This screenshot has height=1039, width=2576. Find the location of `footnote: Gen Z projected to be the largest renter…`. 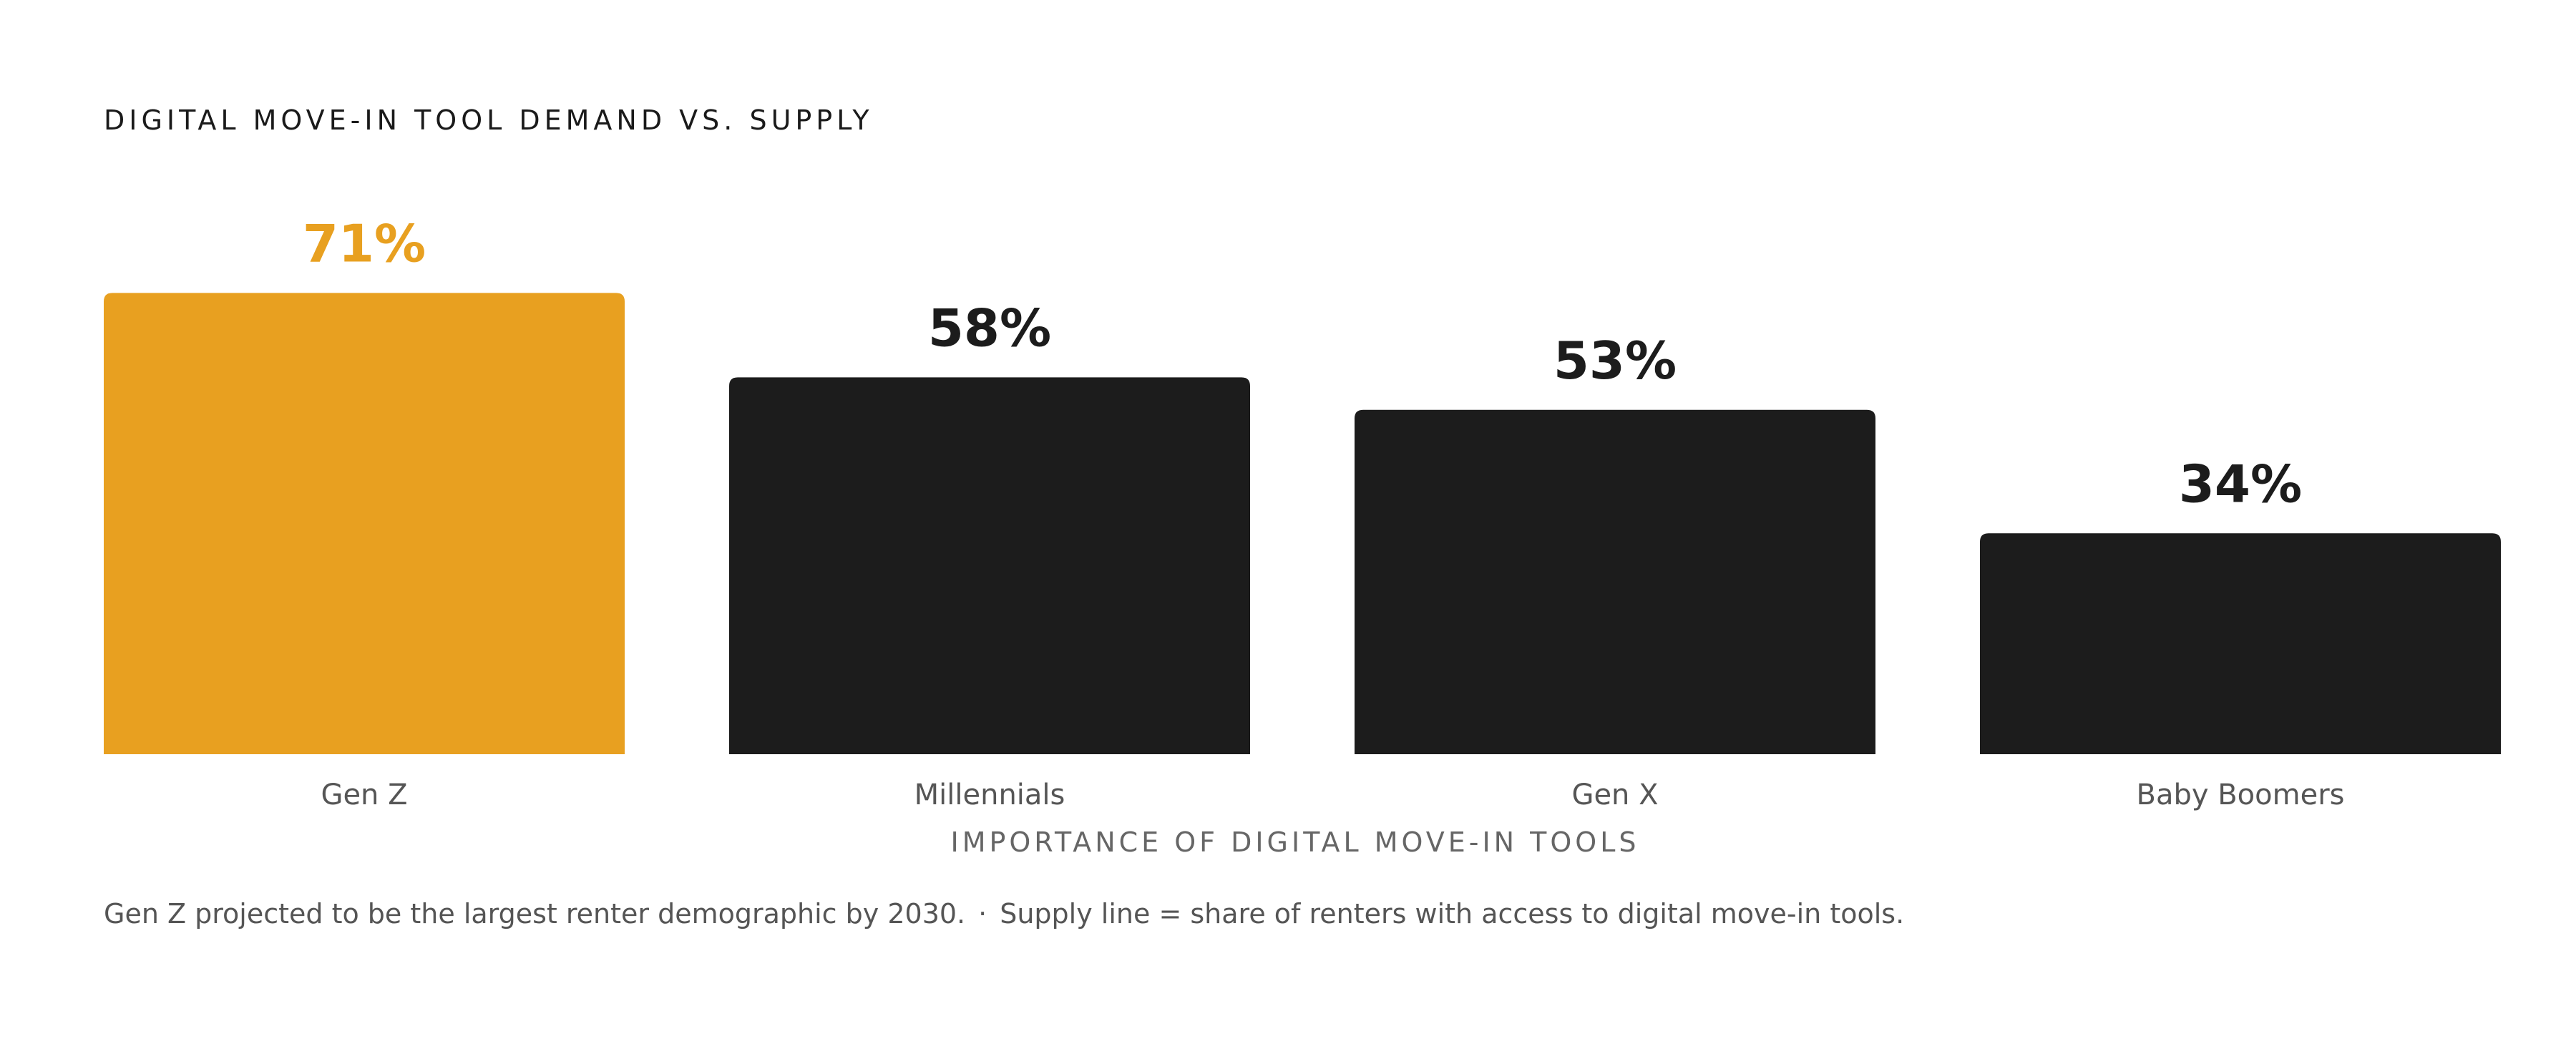

footnote: Gen Z projected to be the largest renter… is located at coordinates (1004, 914).